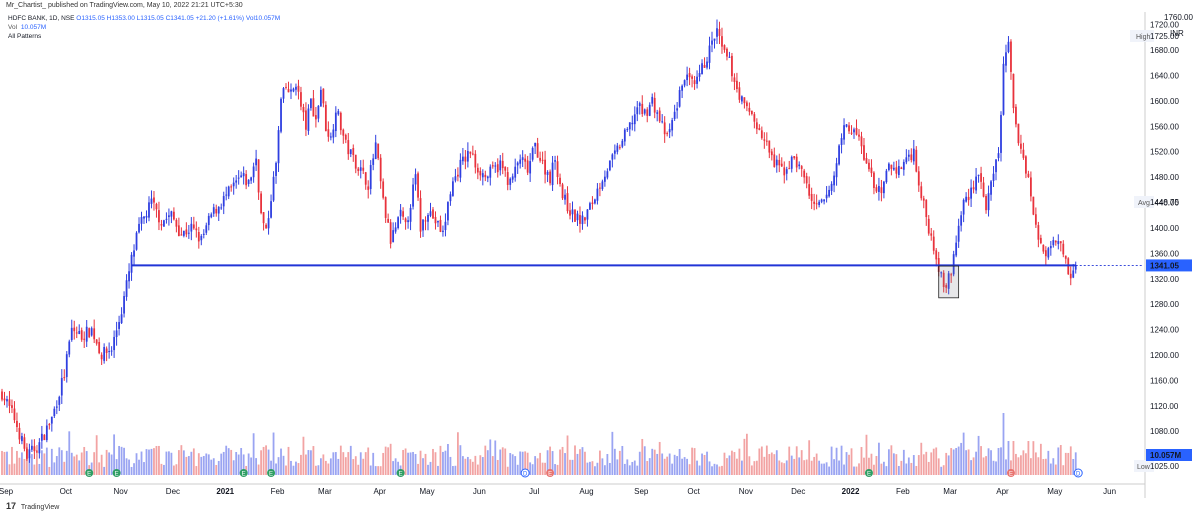 This screenshot has width=1200, height=513. I want to click on tradingview-brand: TradingView, so click(40, 507).